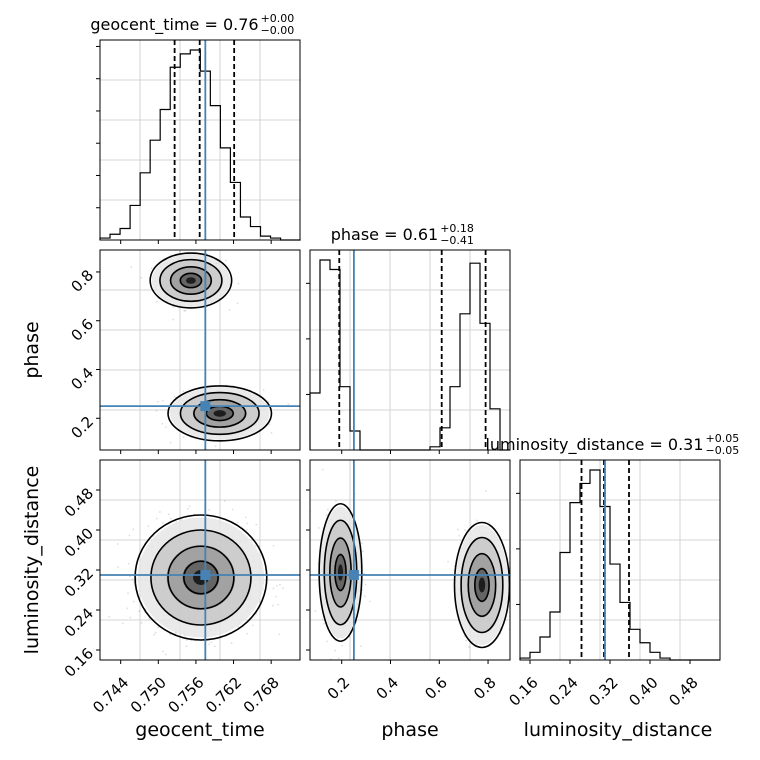  I want to click on x-tick-label: 0.750, so click(148, 694).